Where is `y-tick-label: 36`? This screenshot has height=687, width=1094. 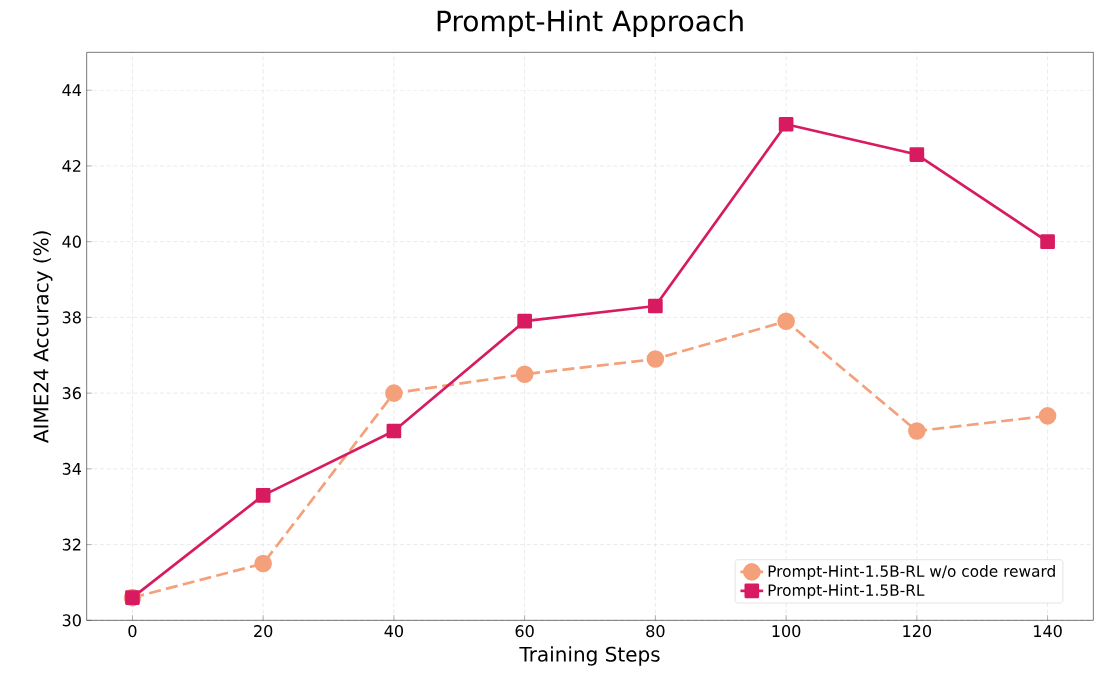 y-tick-label: 36 is located at coordinates (71, 393).